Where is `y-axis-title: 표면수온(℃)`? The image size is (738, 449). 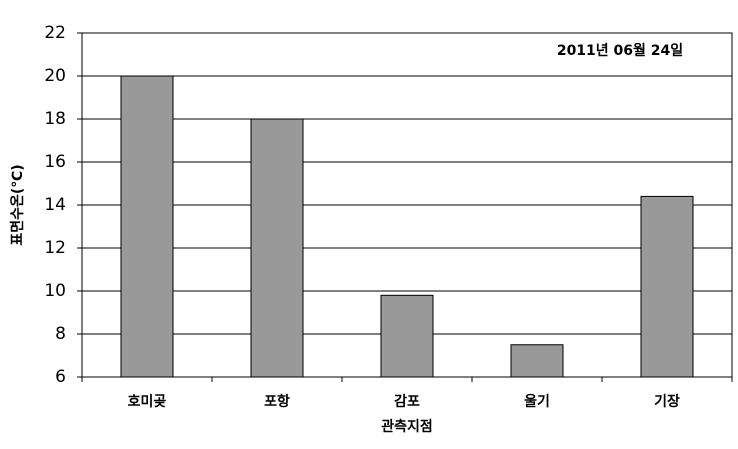
y-axis-title: 표면수온(℃) is located at coordinates (17, 204).